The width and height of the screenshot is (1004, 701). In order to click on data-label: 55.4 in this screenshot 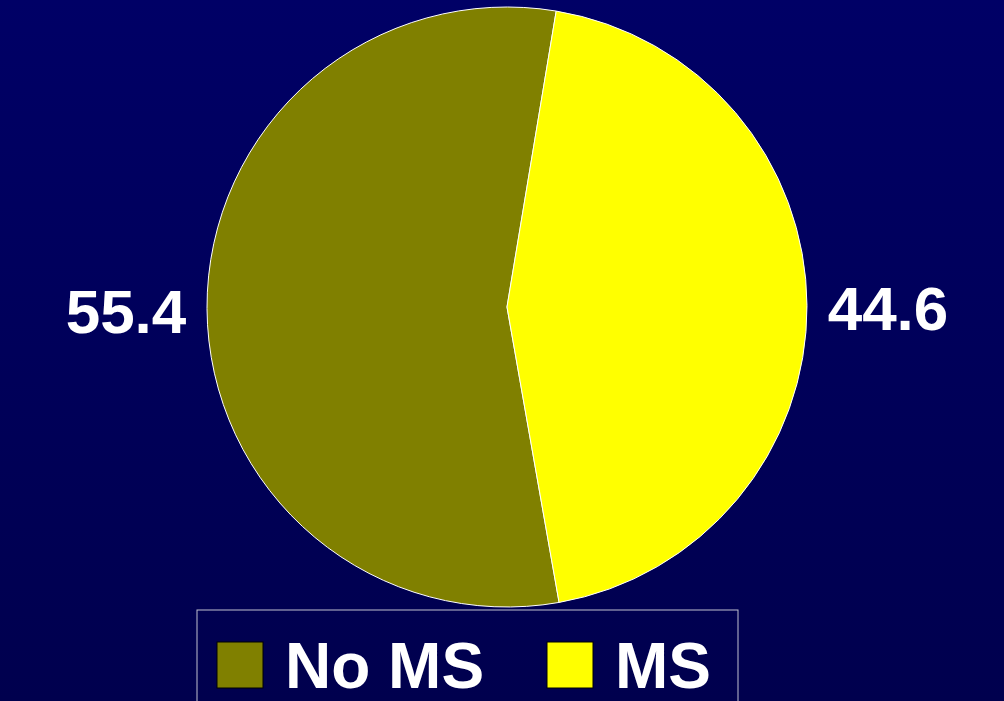, I will do `click(126, 311)`.